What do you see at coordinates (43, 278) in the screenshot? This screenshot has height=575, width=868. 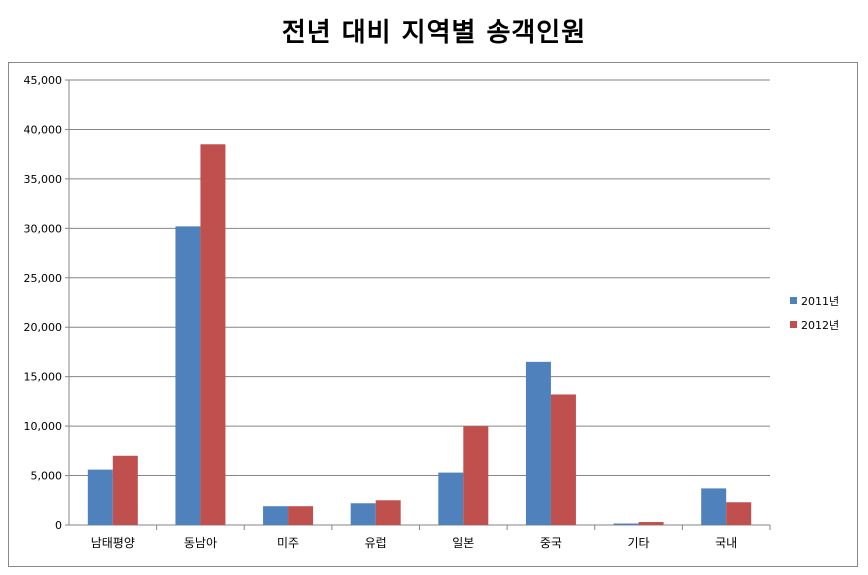 I see `y-tick-label: 25,000` at bounding box center [43, 278].